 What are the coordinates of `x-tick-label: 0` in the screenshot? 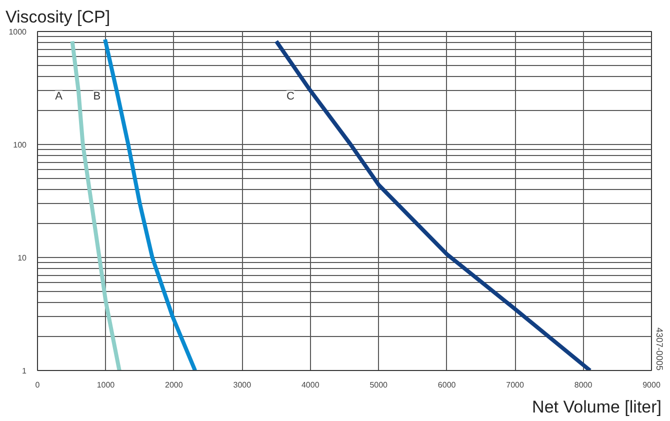 It's located at (37, 385).